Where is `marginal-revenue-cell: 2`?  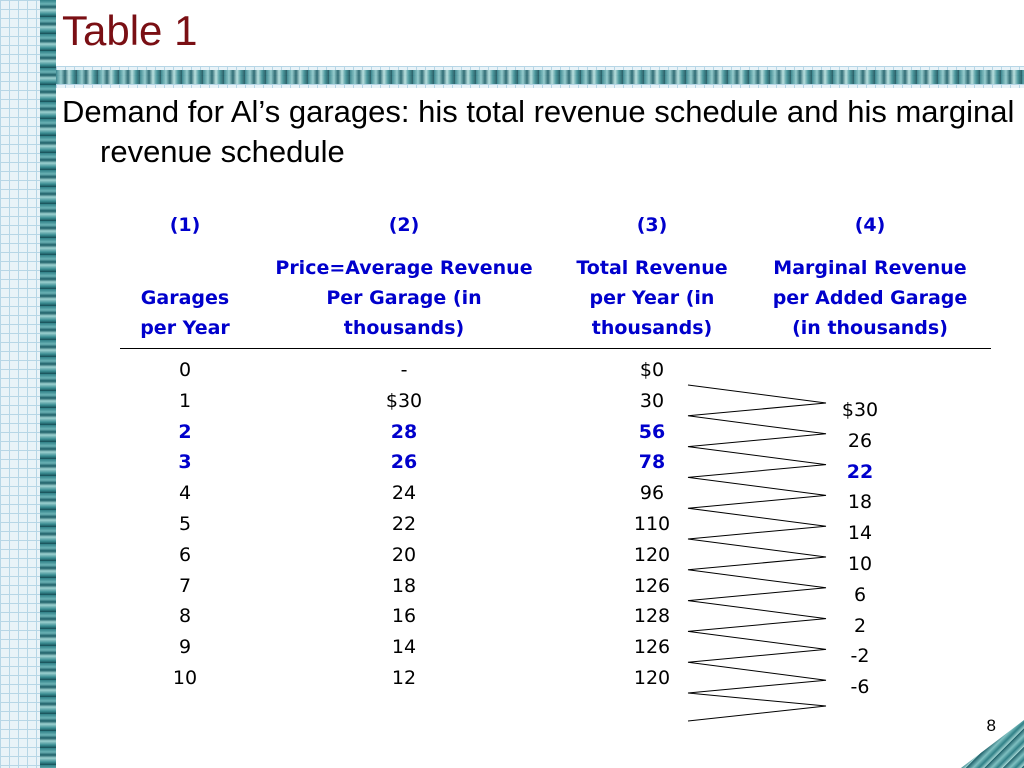
marginal-revenue-cell: 2 is located at coordinates (860, 625).